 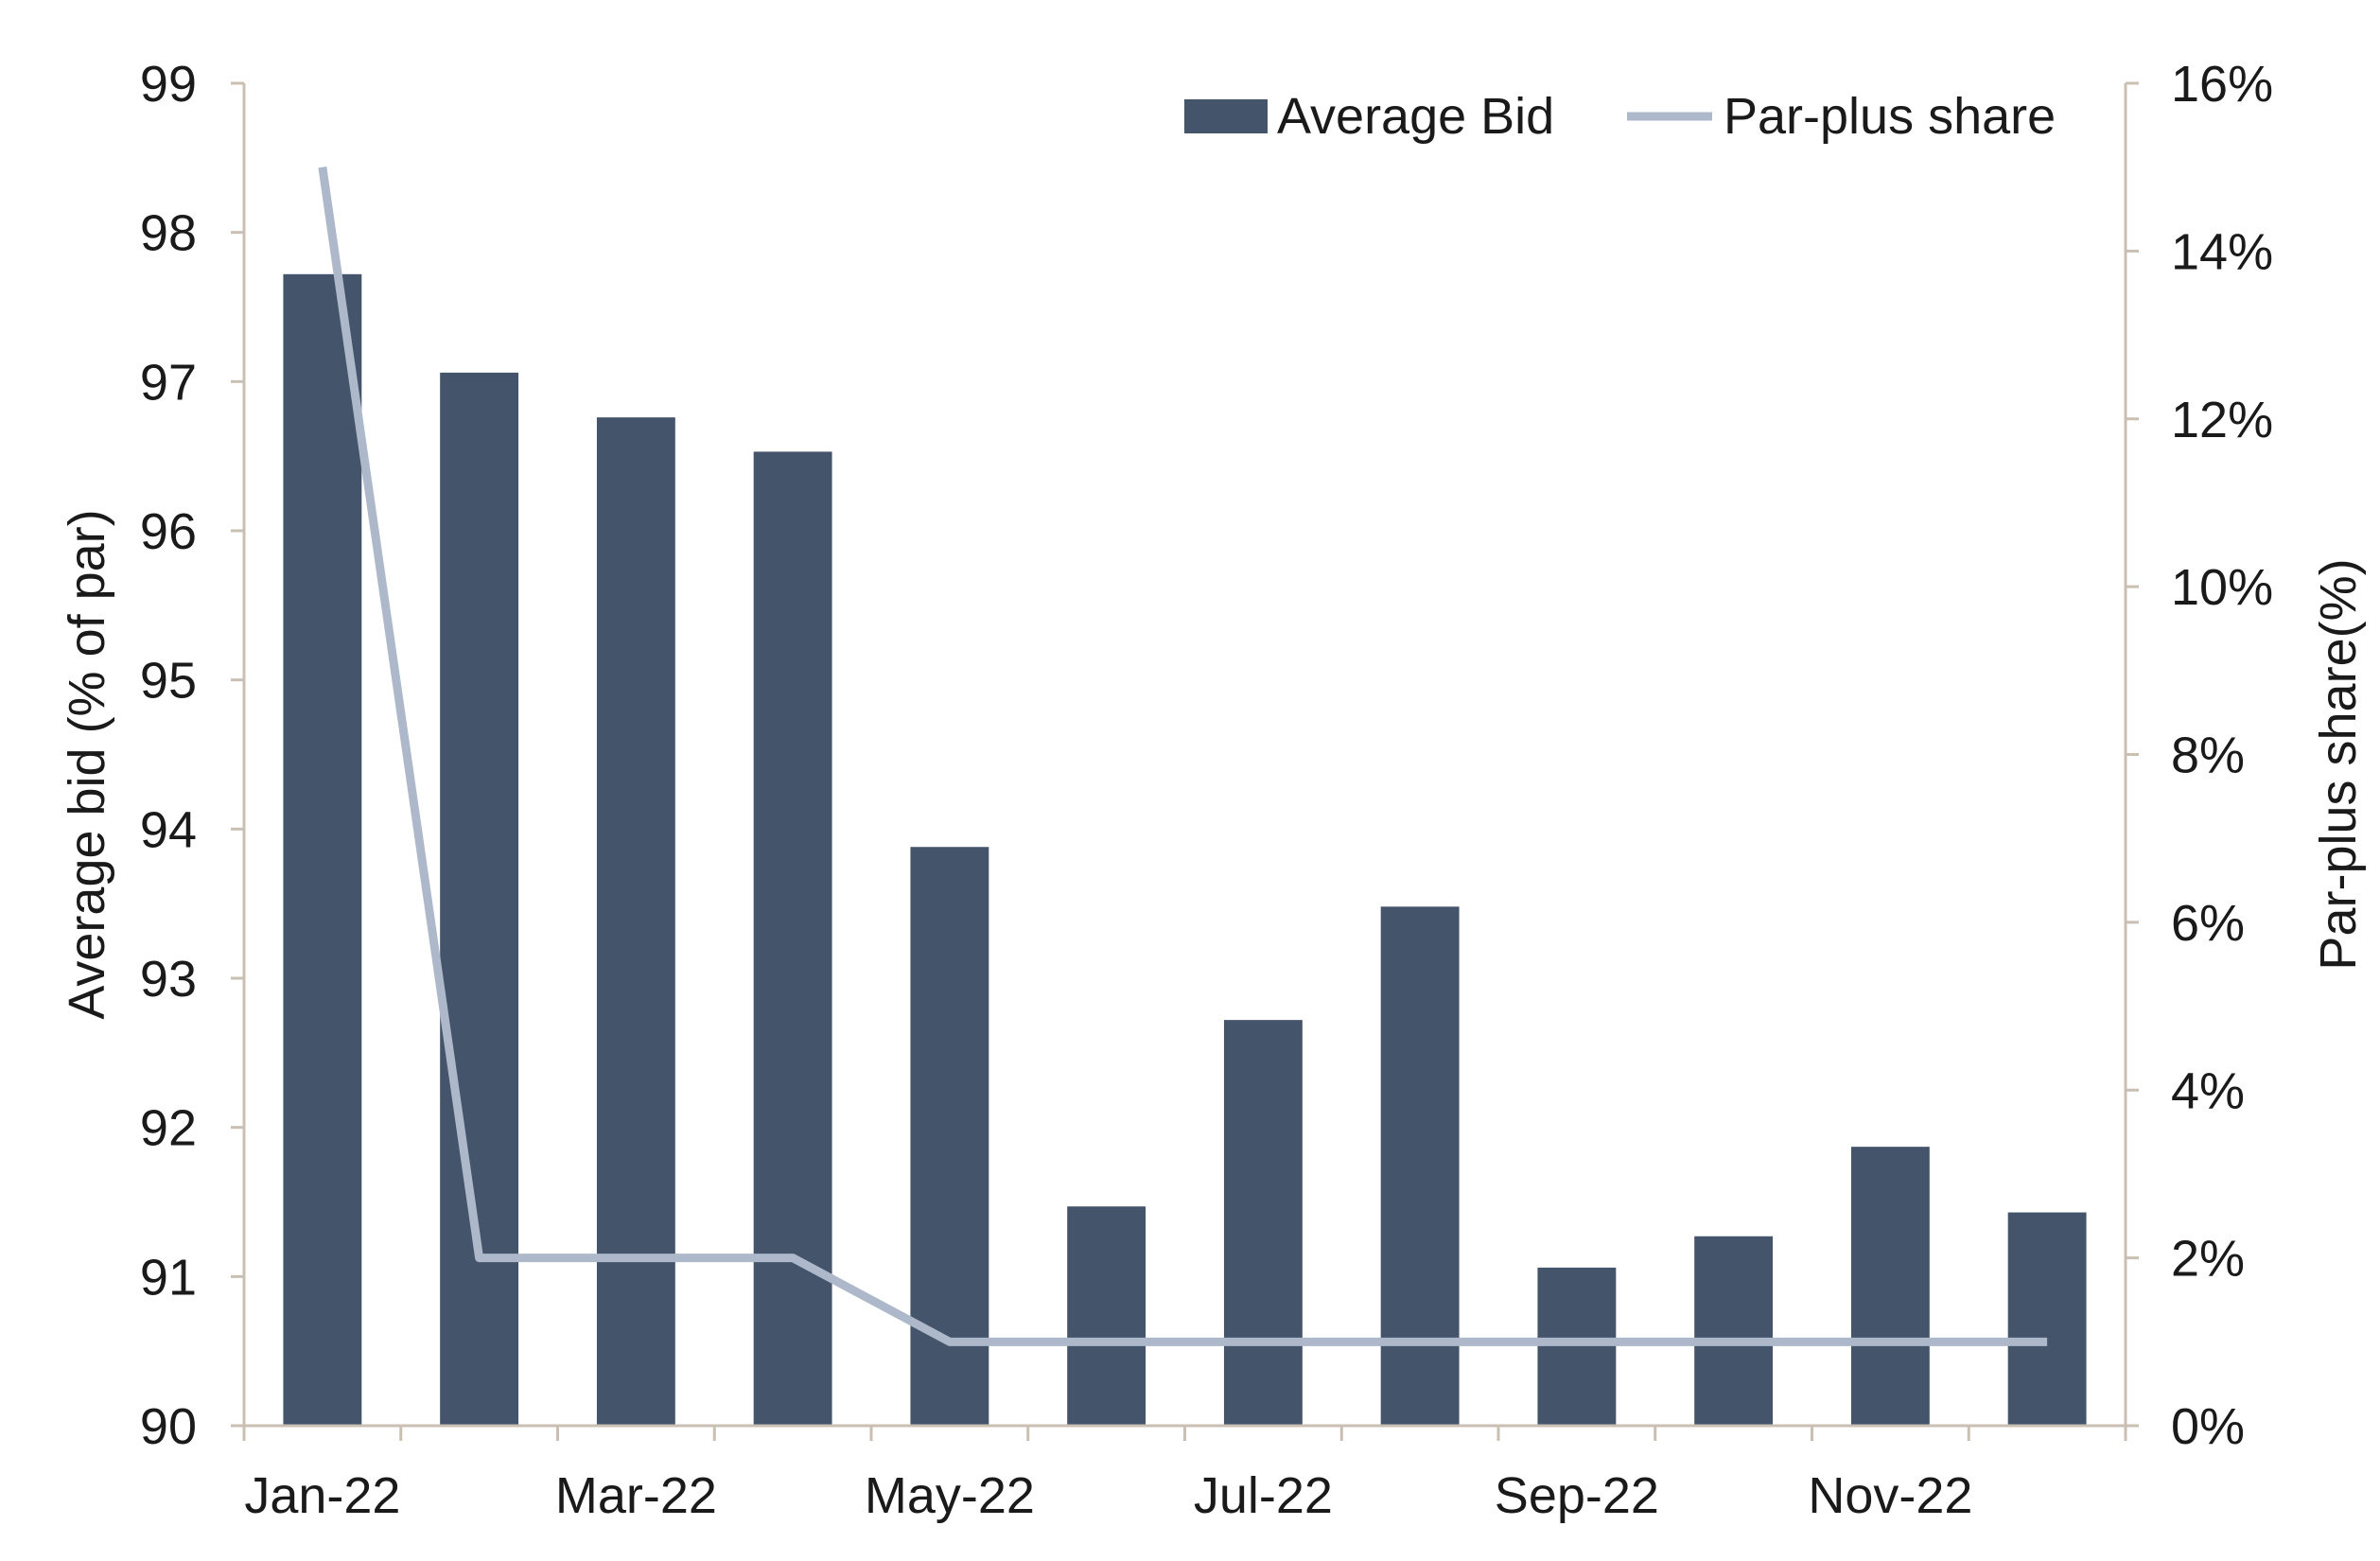 What do you see at coordinates (2208, 756) in the screenshot?
I see `y2-tick-label: 8%` at bounding box center [2208, 756].